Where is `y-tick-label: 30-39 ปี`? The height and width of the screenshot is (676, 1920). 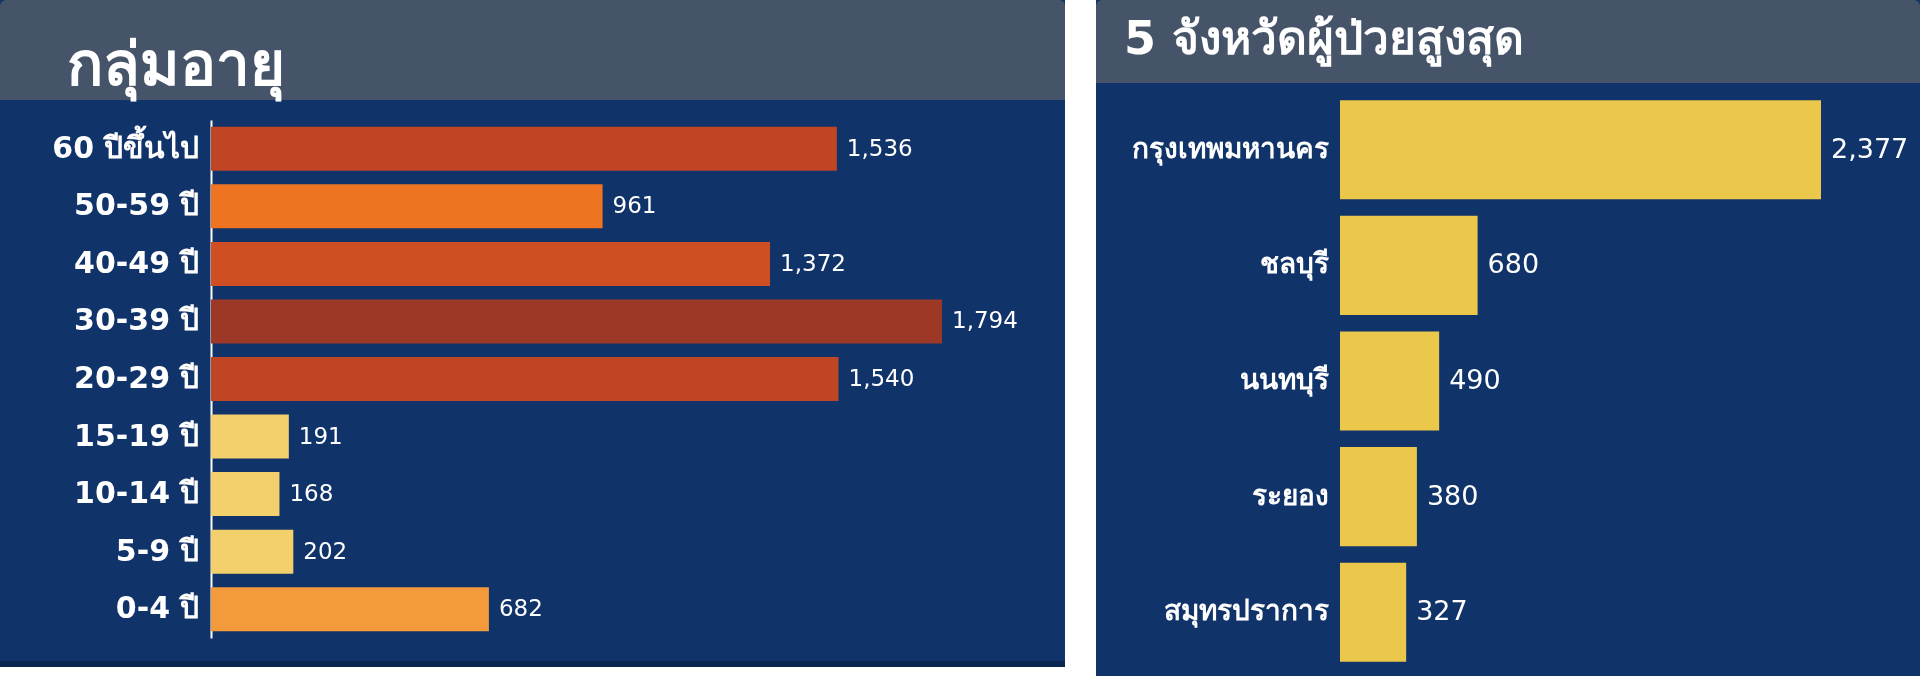
y-tick-label: 30-39 ปี is located at coordinates (137, 320).